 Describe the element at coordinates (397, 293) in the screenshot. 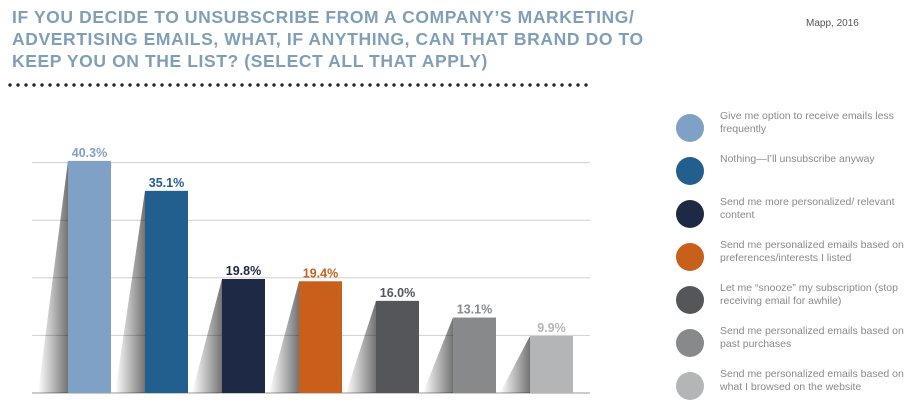

I see `data-label: 16.0%` at that location.